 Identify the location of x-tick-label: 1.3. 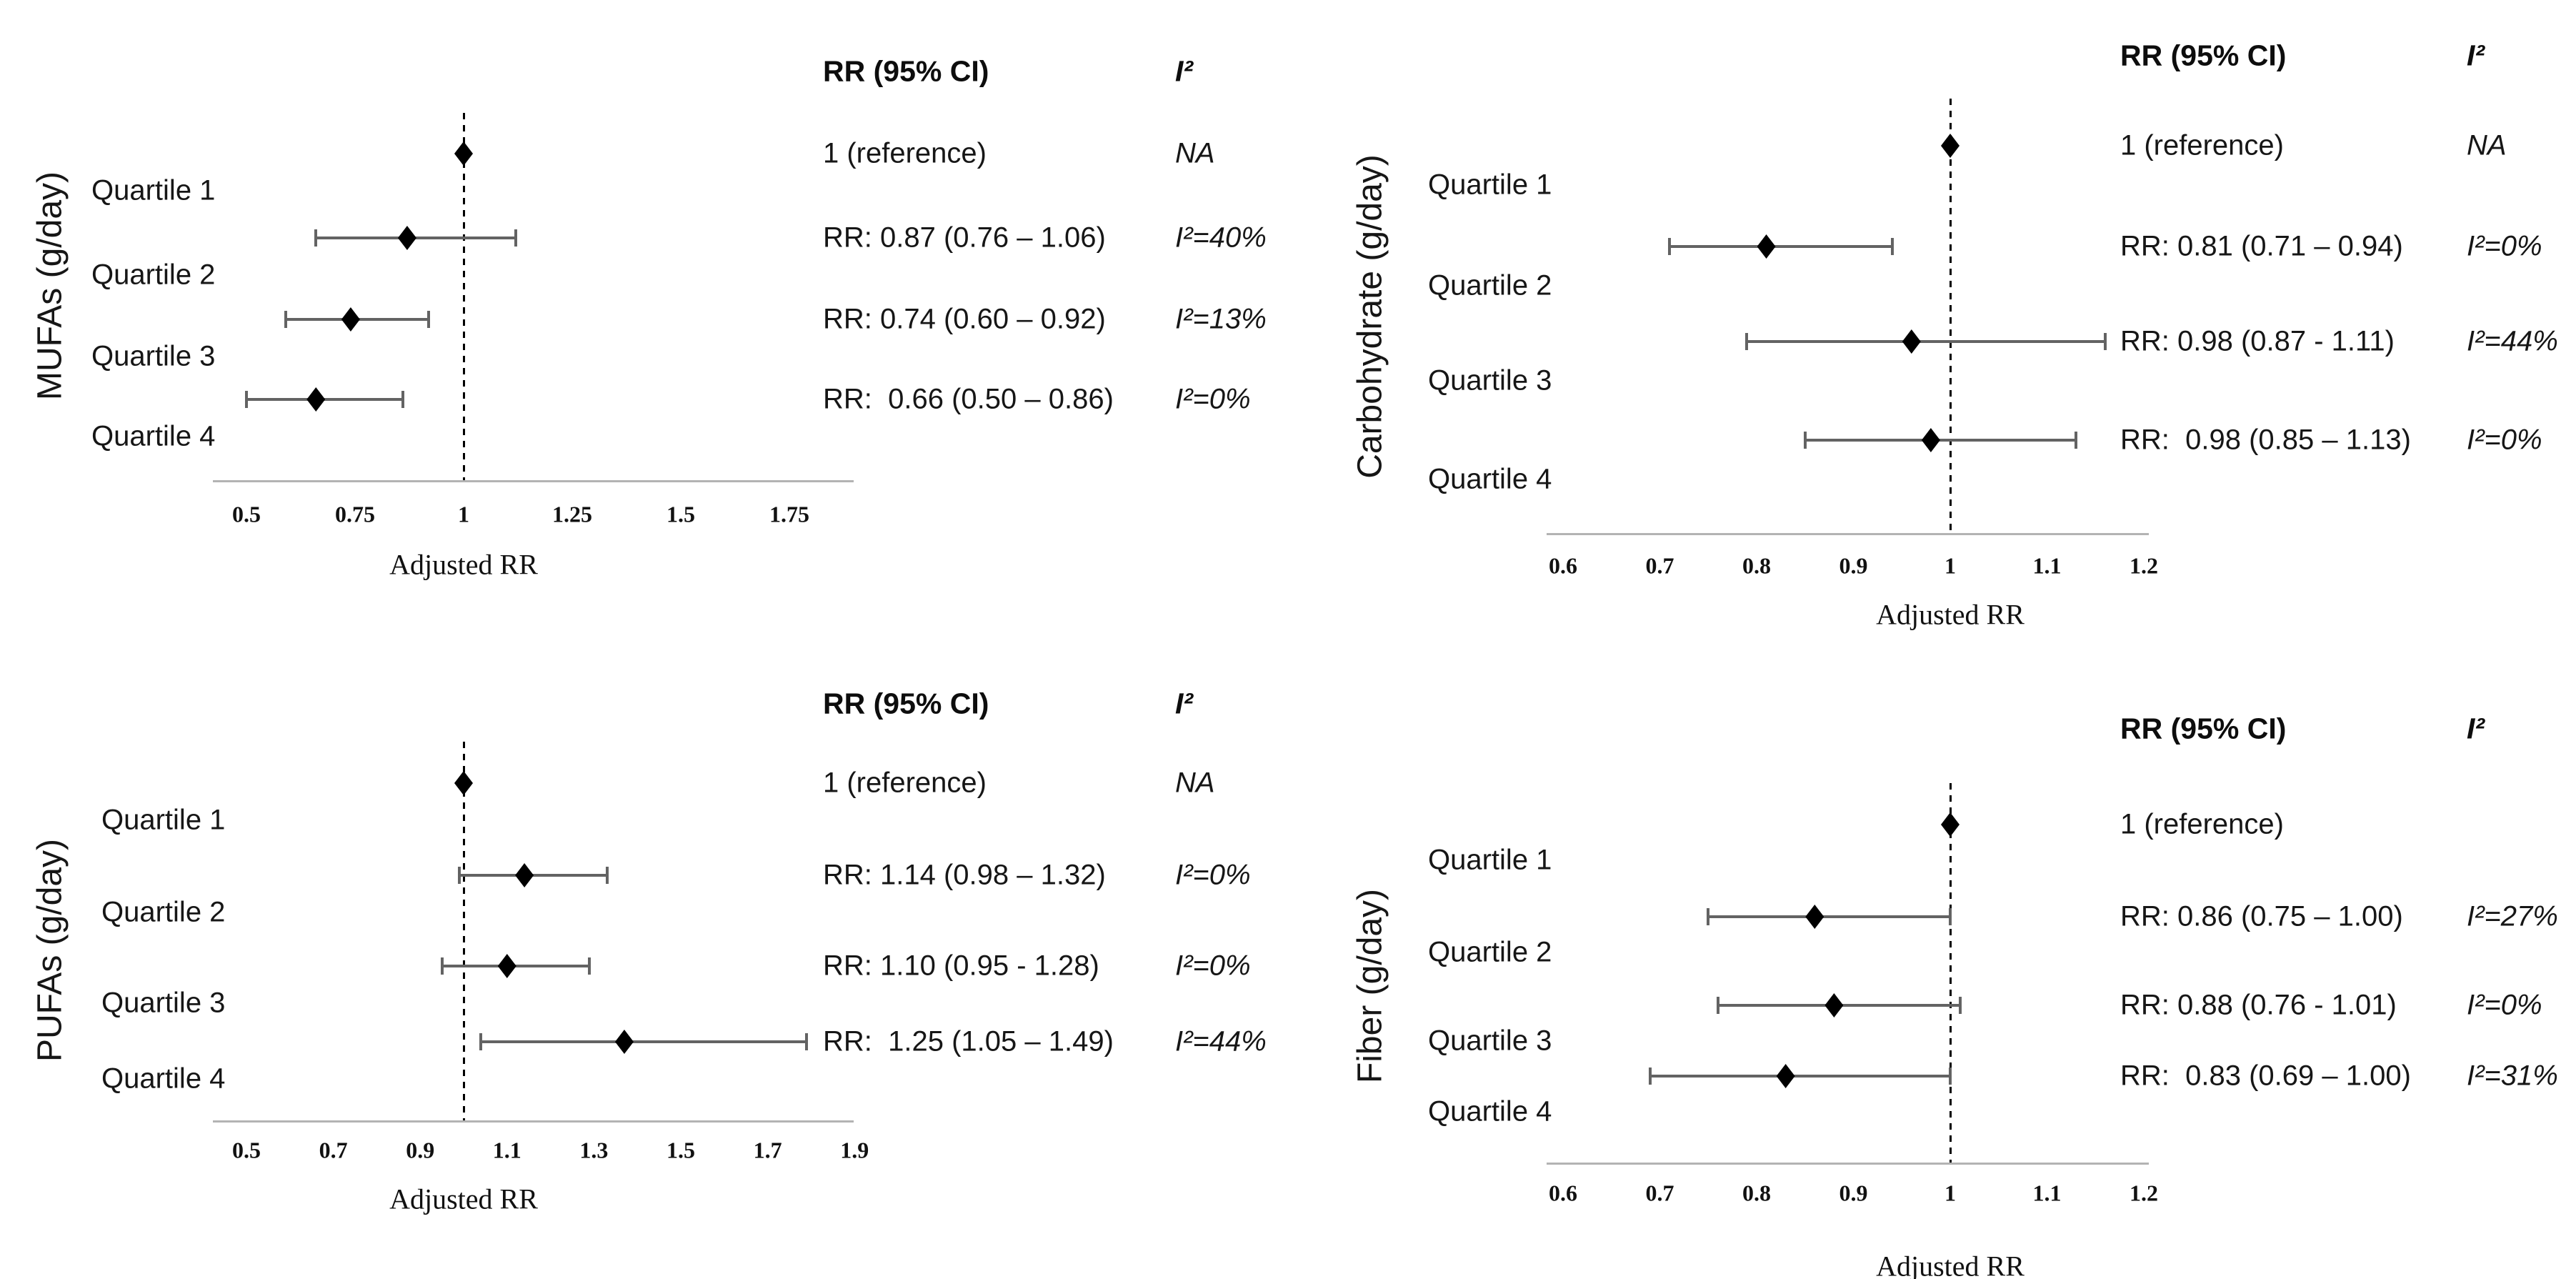
(594, 1150).